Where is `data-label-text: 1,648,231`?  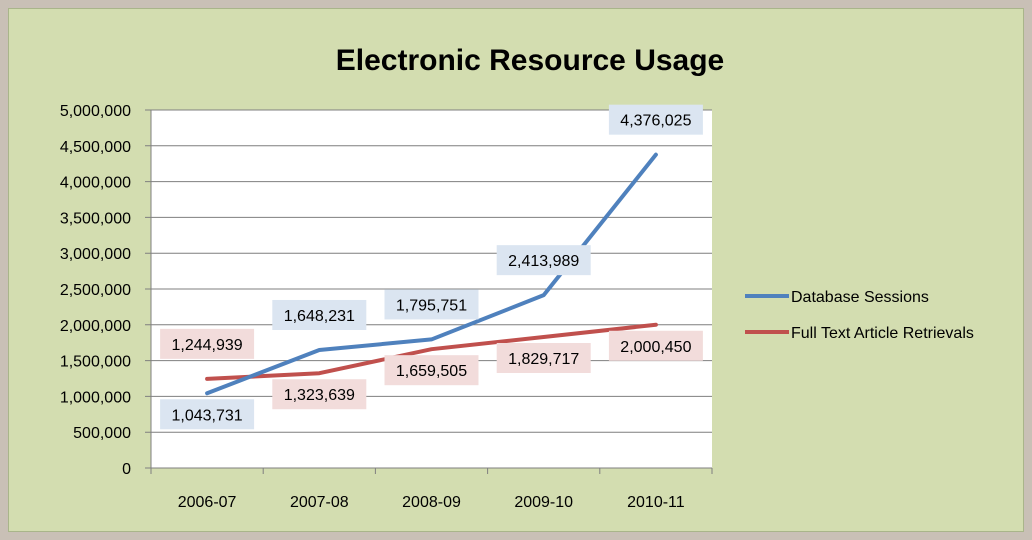
data-label-text: 1,648,231 is located at coordinates (319, 316).